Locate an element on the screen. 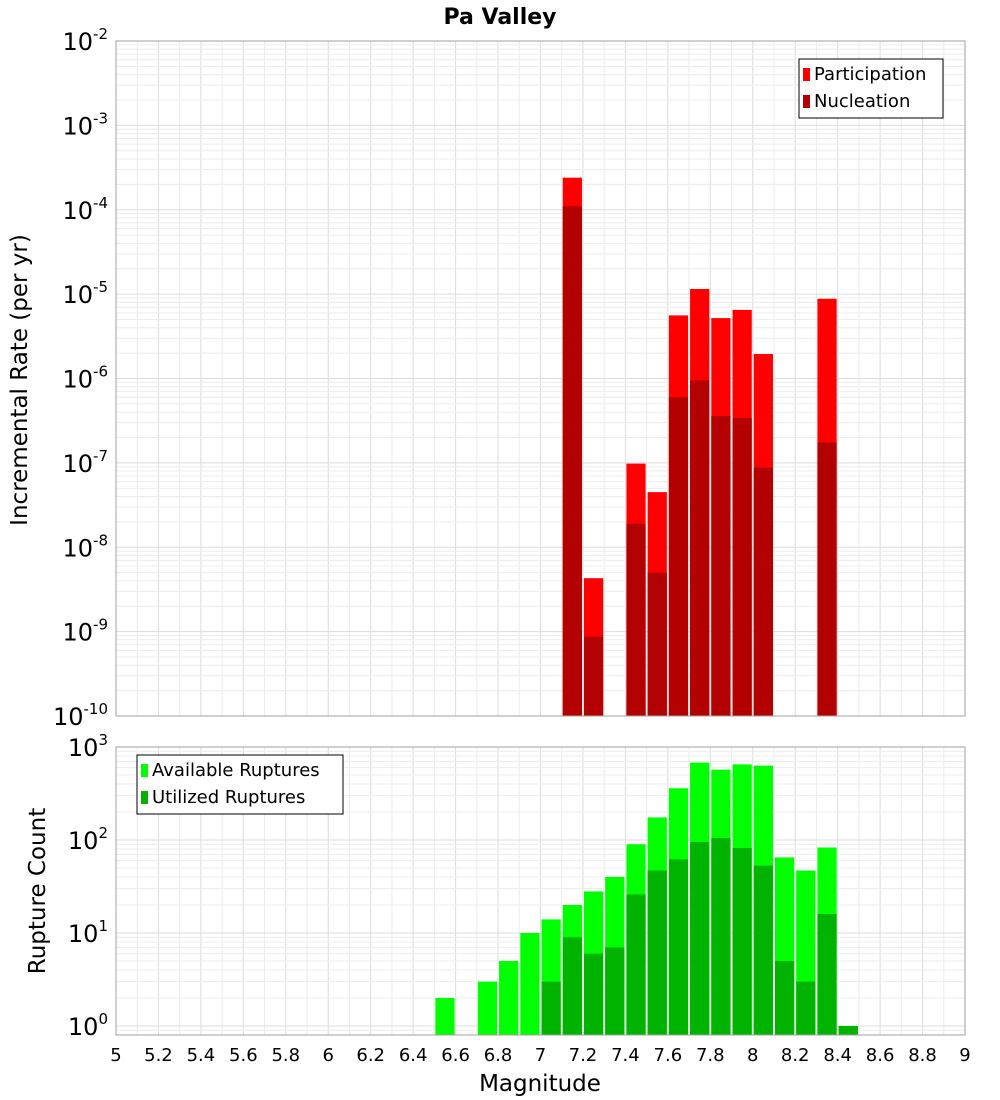 Image resolution: width=1000 pixels, height=1100 pixels. y-tick-label: 10⁻⁹ is located at coordinates (85, 631).